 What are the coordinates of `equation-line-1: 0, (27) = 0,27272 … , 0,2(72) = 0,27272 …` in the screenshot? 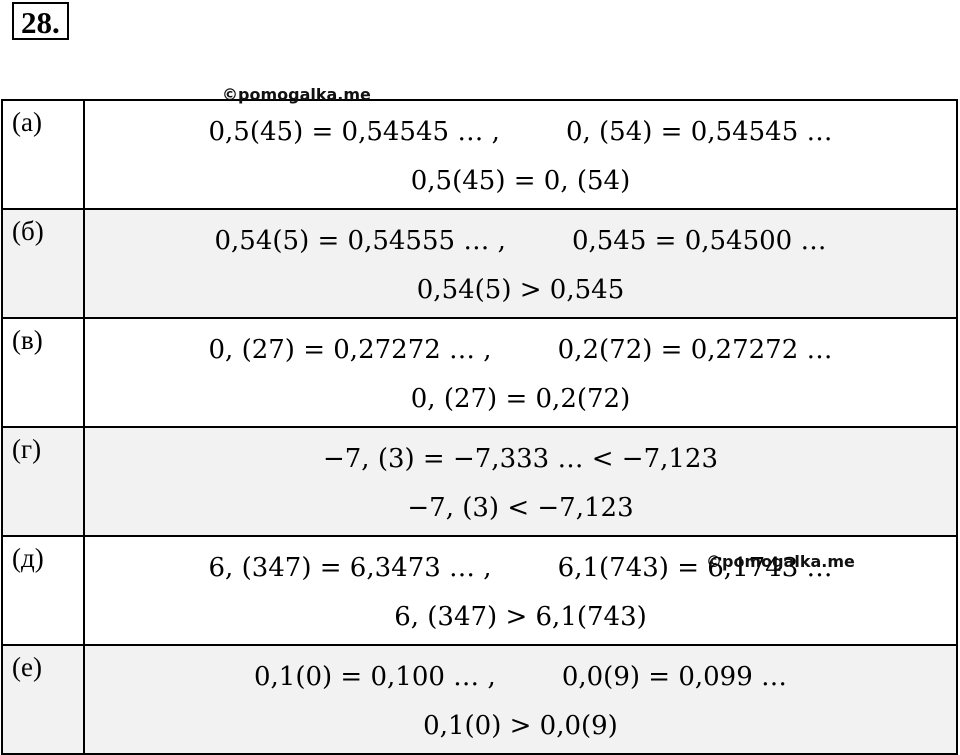 It's located at (520, 350).